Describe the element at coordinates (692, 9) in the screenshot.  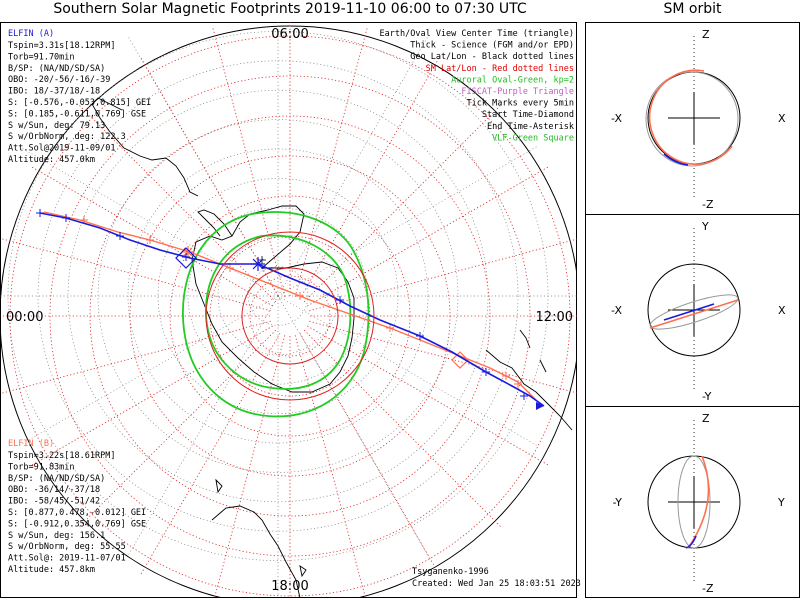
I see `orbit-title: SM orbit` at that location.